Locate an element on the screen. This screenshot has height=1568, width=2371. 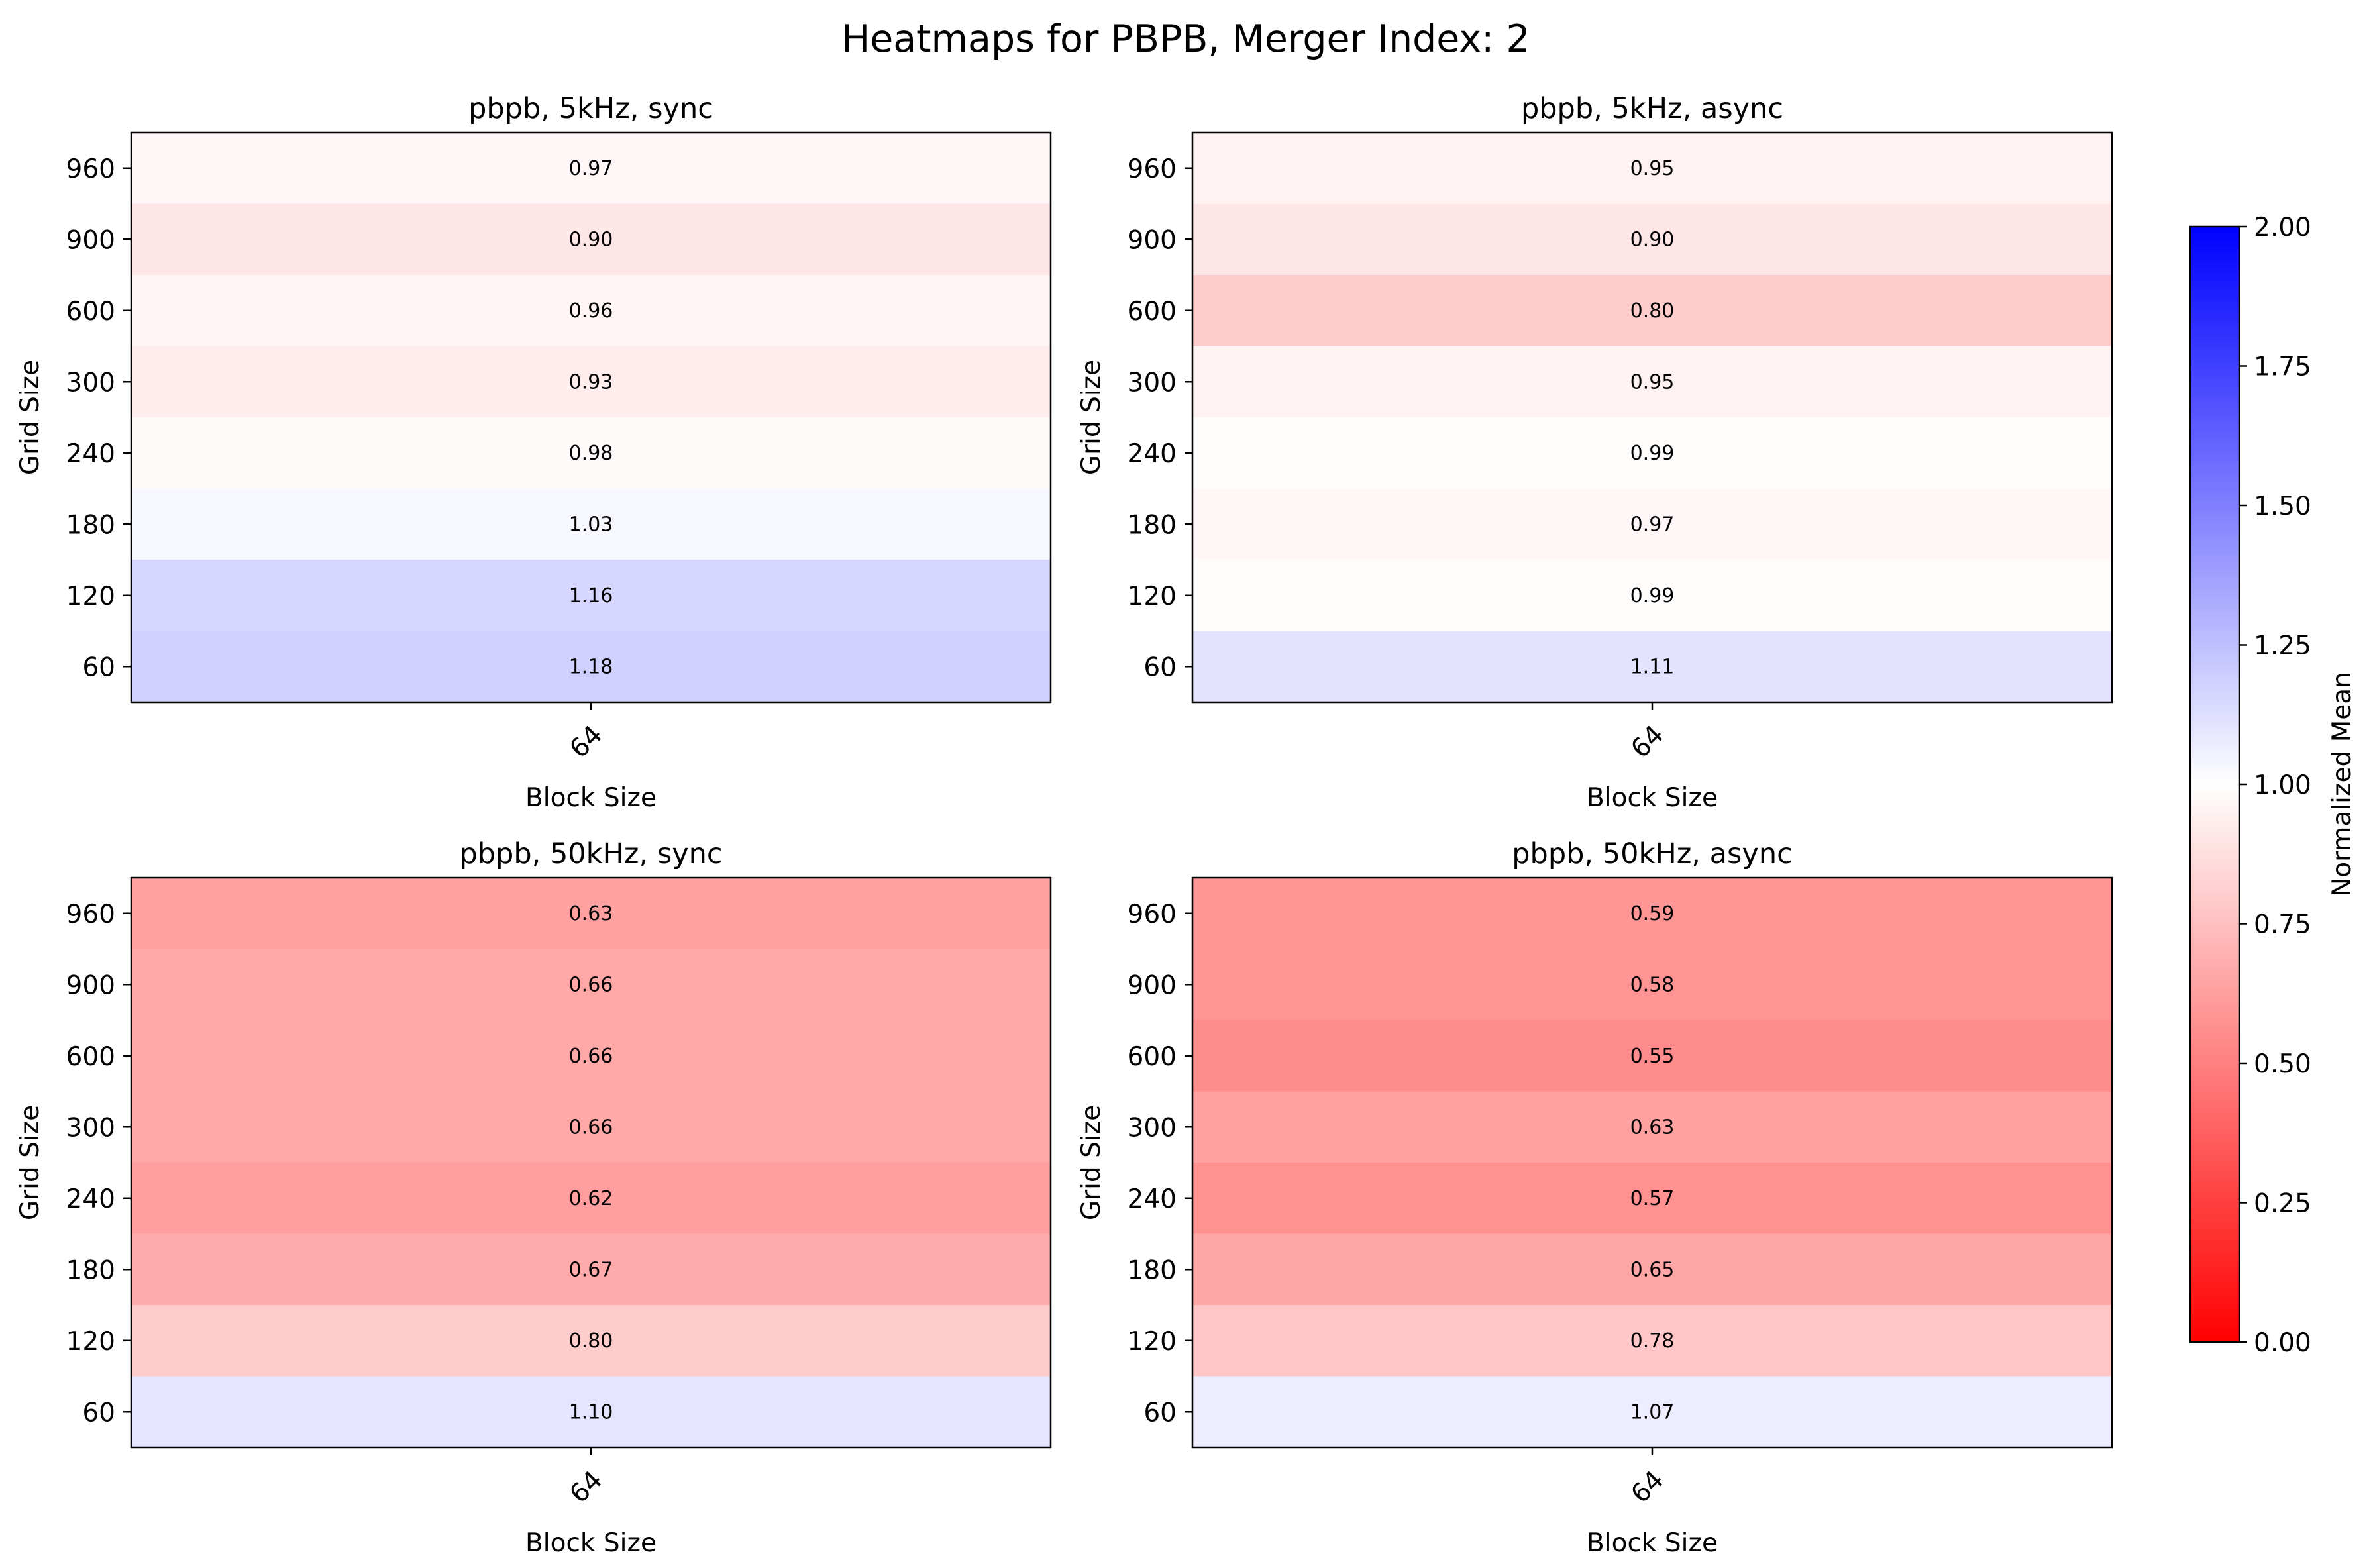
cell-value-label: 0.78 is located at coordinates (1653, 1341).